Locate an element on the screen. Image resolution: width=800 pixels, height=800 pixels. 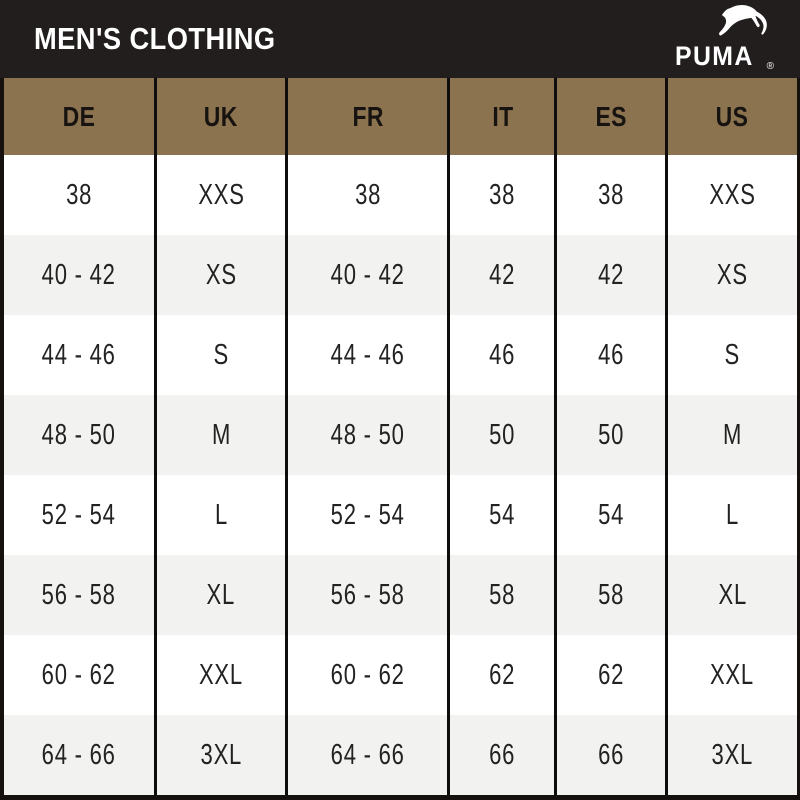
table-row: 56 - 58 XL 56 - 58 58 58 XL is located at coordinates (400, 595).